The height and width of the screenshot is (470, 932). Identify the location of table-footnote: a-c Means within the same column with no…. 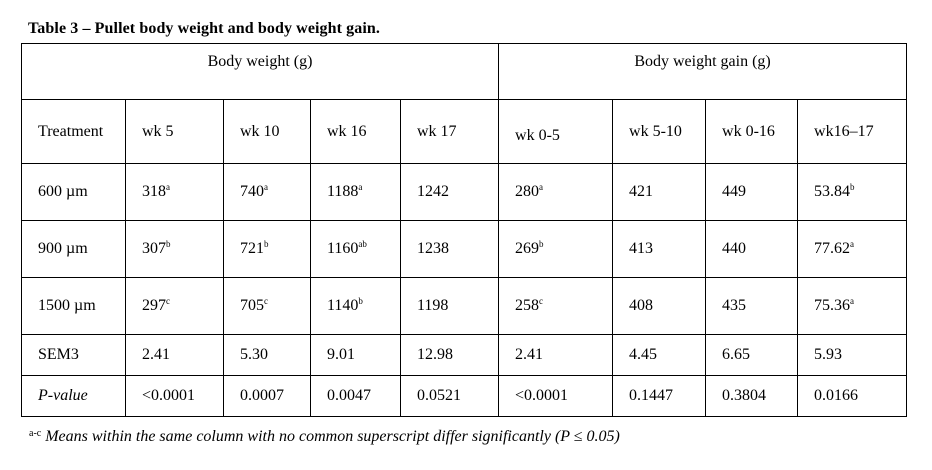
(324, 437).